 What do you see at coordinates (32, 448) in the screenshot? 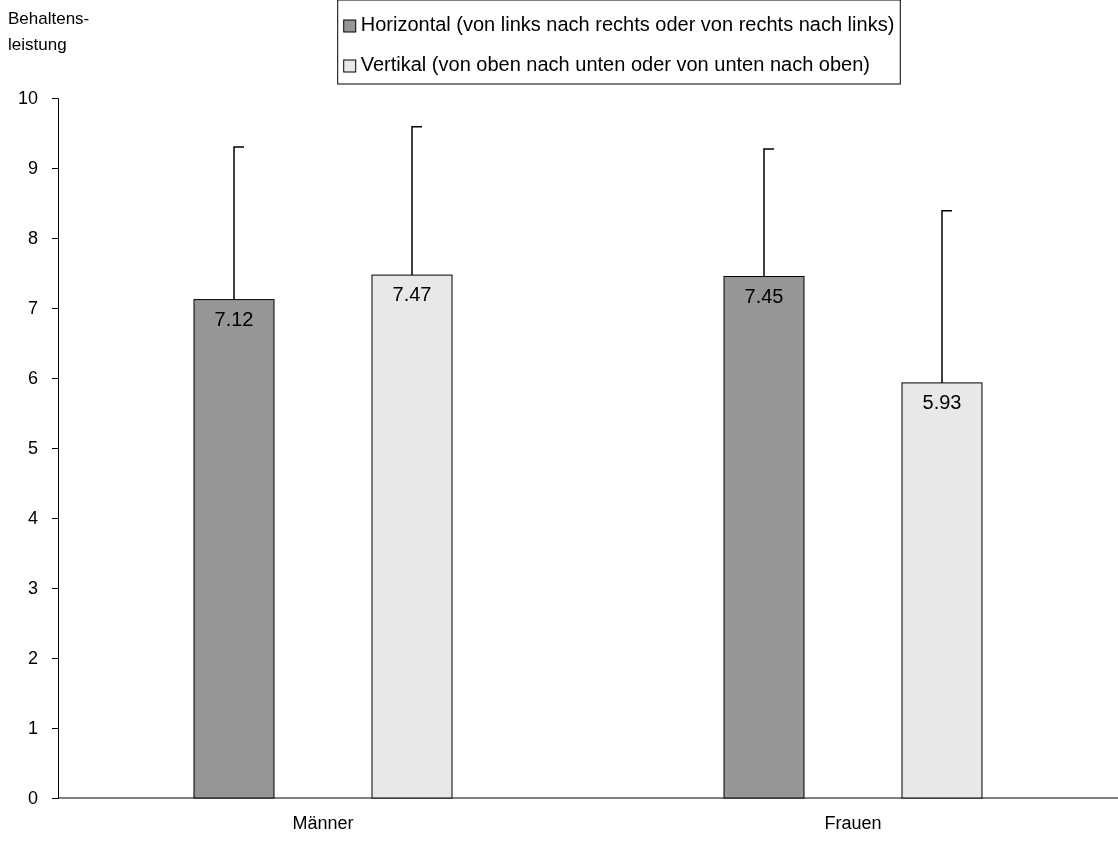
I see `y-tick-label: 5` at bounding box center [32, 448].